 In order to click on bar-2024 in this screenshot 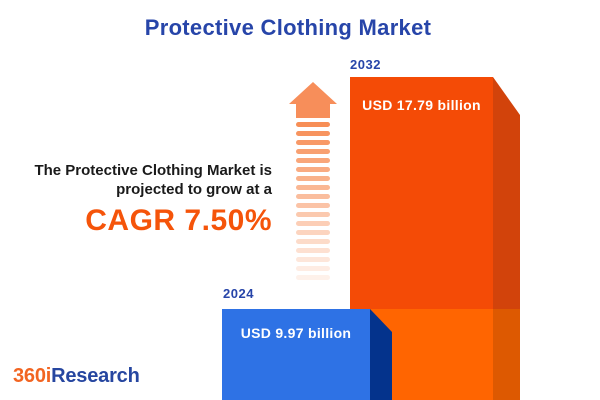, I will do `click(296, 354)`.